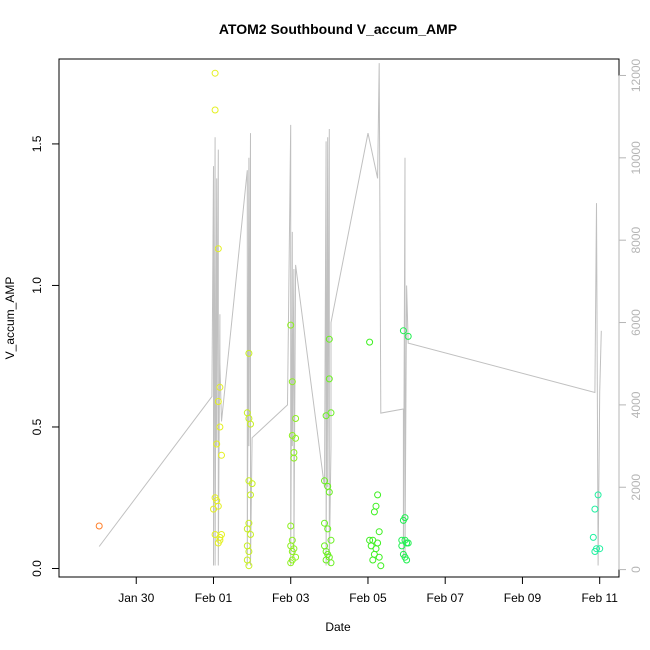 The image size is (650, 650). I want to click on y-tick-label-right: 6000, so click(636, 322).